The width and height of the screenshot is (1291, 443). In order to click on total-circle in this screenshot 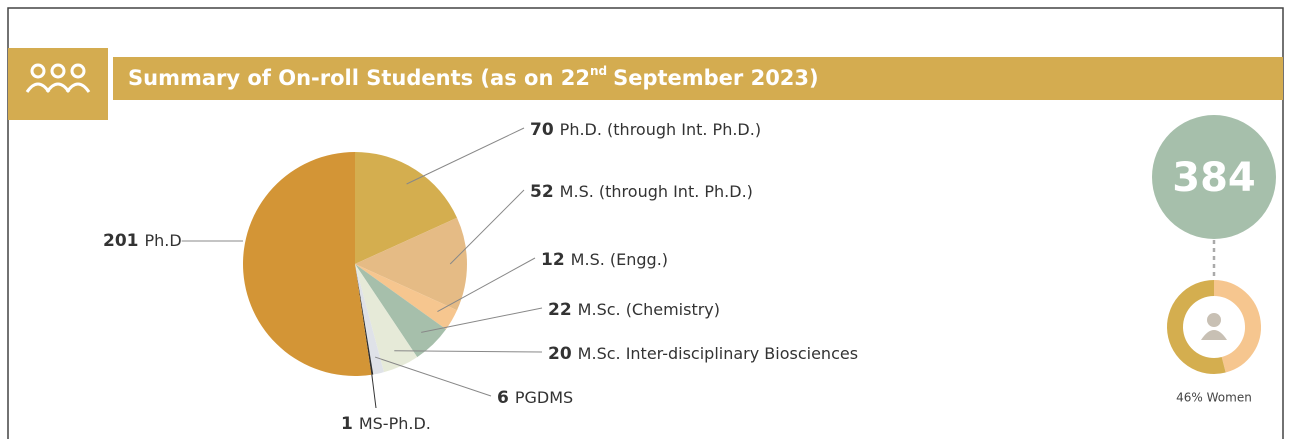, I will do `click(1214, 177)`.